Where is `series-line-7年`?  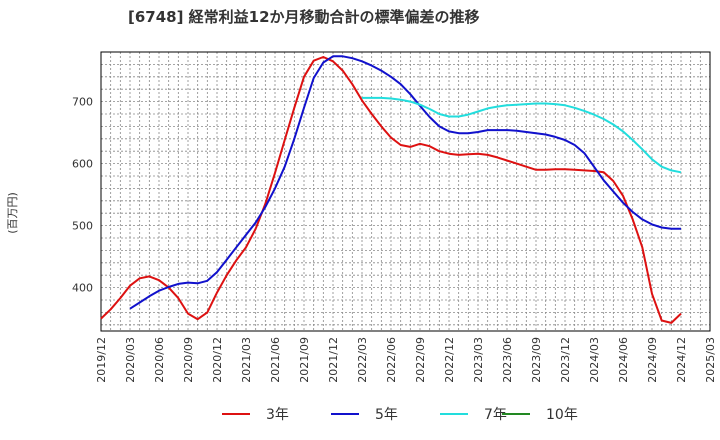
series-line-7年 is located at coordinates (522, 135).